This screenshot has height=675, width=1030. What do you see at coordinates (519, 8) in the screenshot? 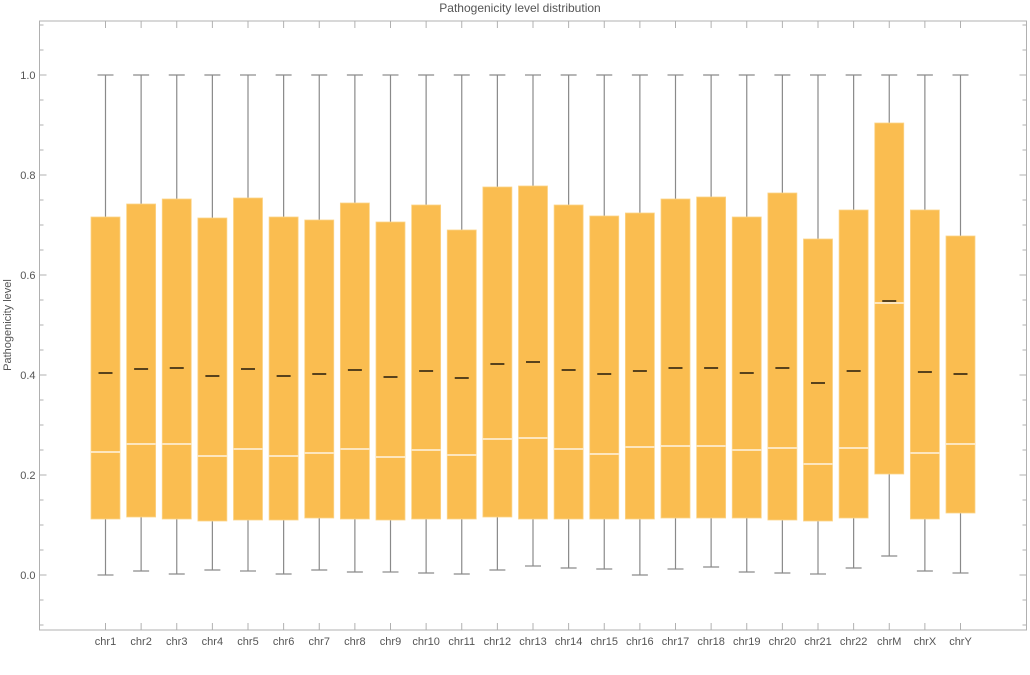
I see `chart-title: Pathogenicity level distribution` at bounding box center [519, 8].